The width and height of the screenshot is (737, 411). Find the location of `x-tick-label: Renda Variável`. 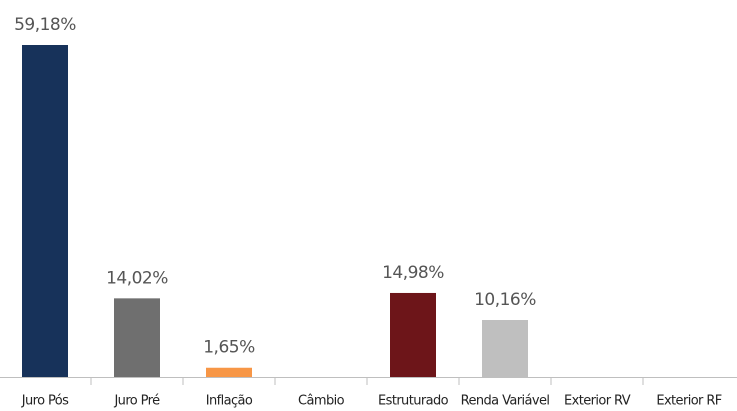

x-tick-label: Renda Variável is located at coordinates (505, 401).